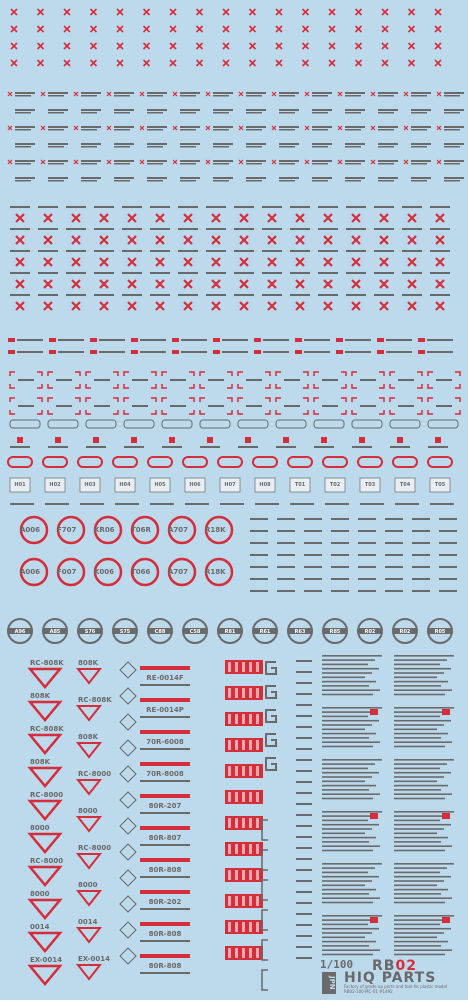 The height and width of the screenshot is (1000, 468). Describe the element at coordinates (67, 572) in the screenshot. I see `ring-code-label: F007` at that location.